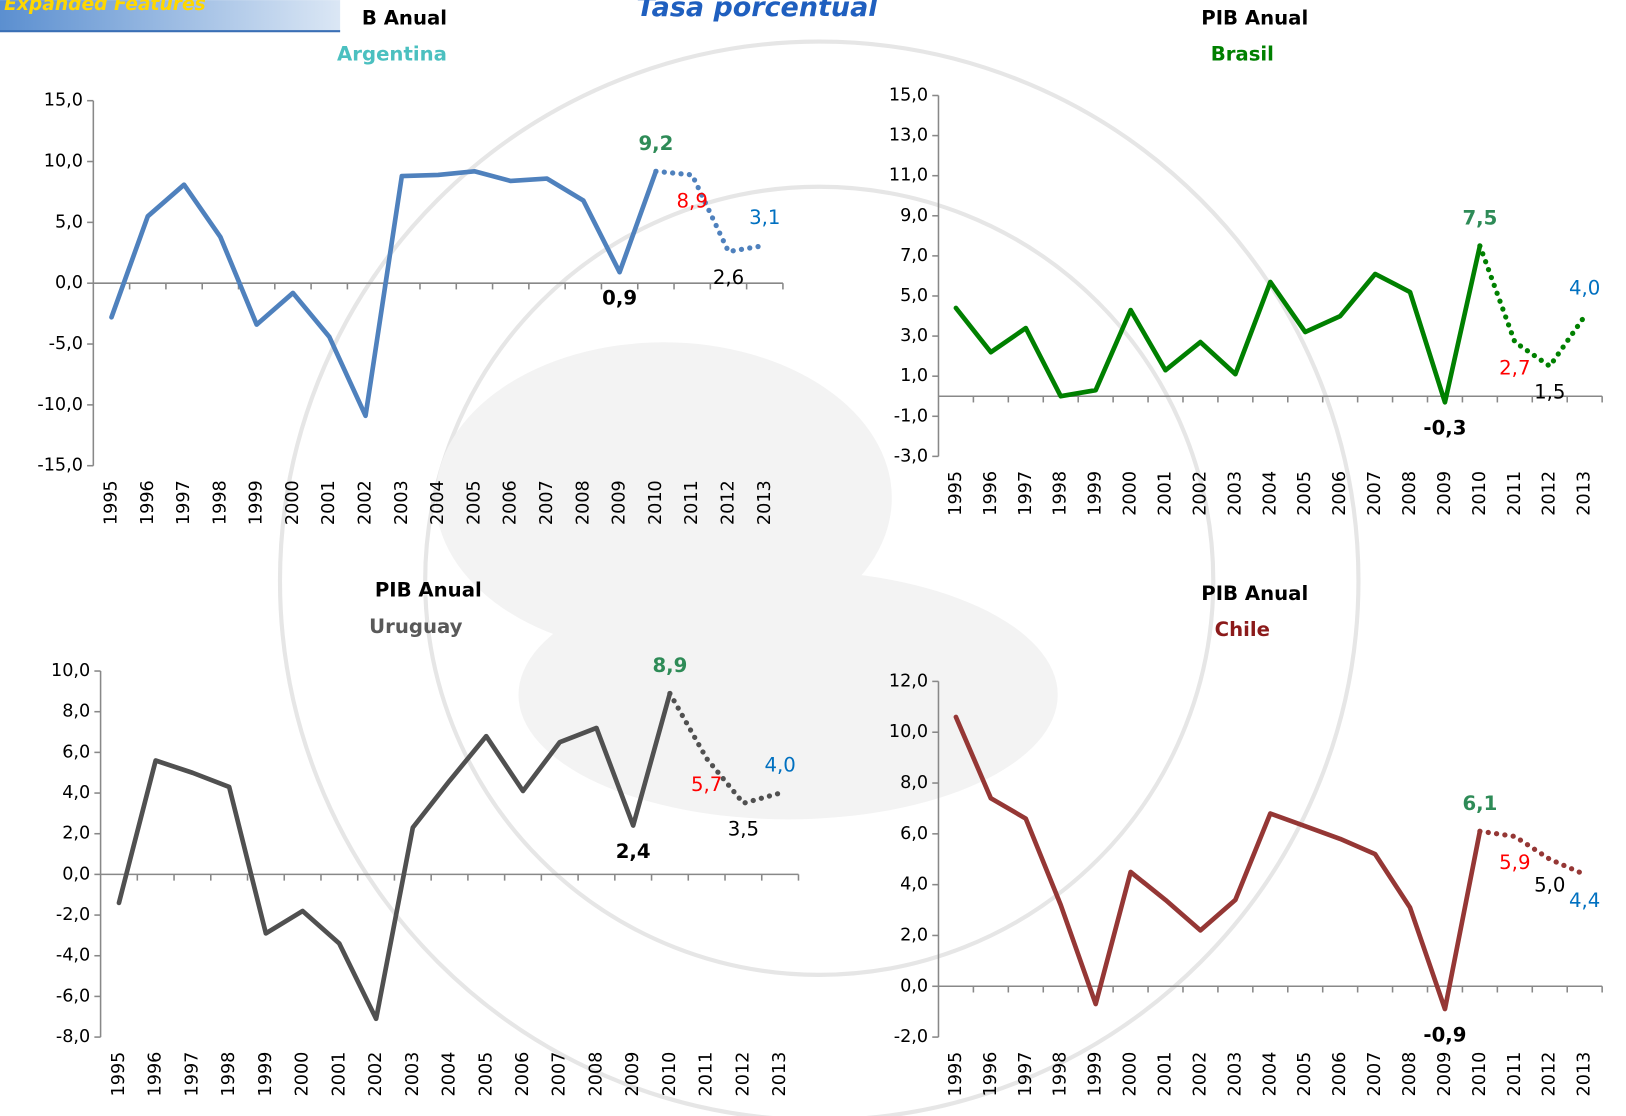 This screenshot has width=1626, height=1116. I want to click on data-label: 2,4, so click(633, 851).